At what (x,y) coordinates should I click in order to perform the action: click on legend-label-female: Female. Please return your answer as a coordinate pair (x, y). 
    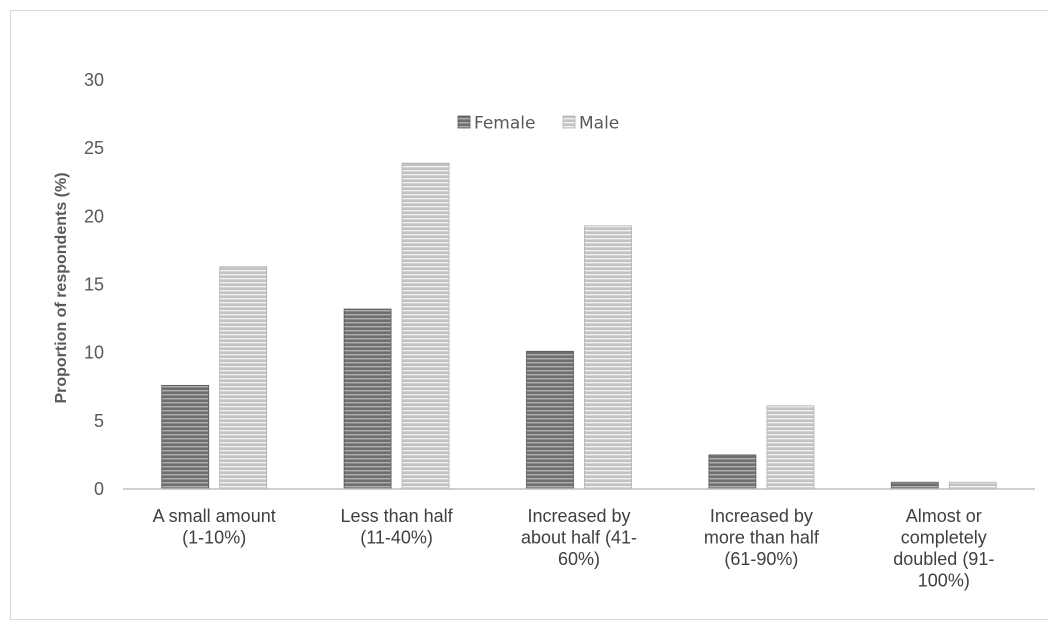
    Looking at the image, I should click on (504, 124).